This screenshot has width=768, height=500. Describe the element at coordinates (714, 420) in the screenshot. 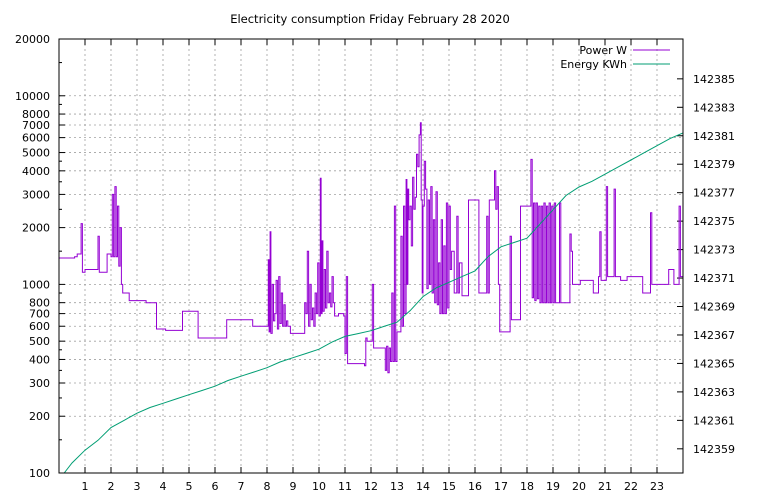

I see `y2-tick-label: 142361` at that location.